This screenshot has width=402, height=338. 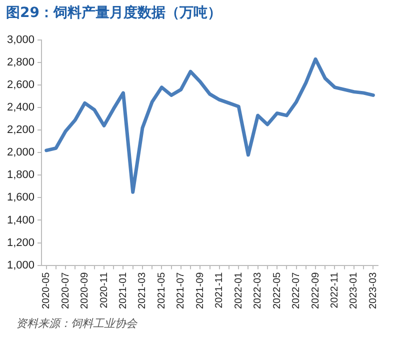 I want to click on y-tick-label: 1,400, so click(x=20, y=220).